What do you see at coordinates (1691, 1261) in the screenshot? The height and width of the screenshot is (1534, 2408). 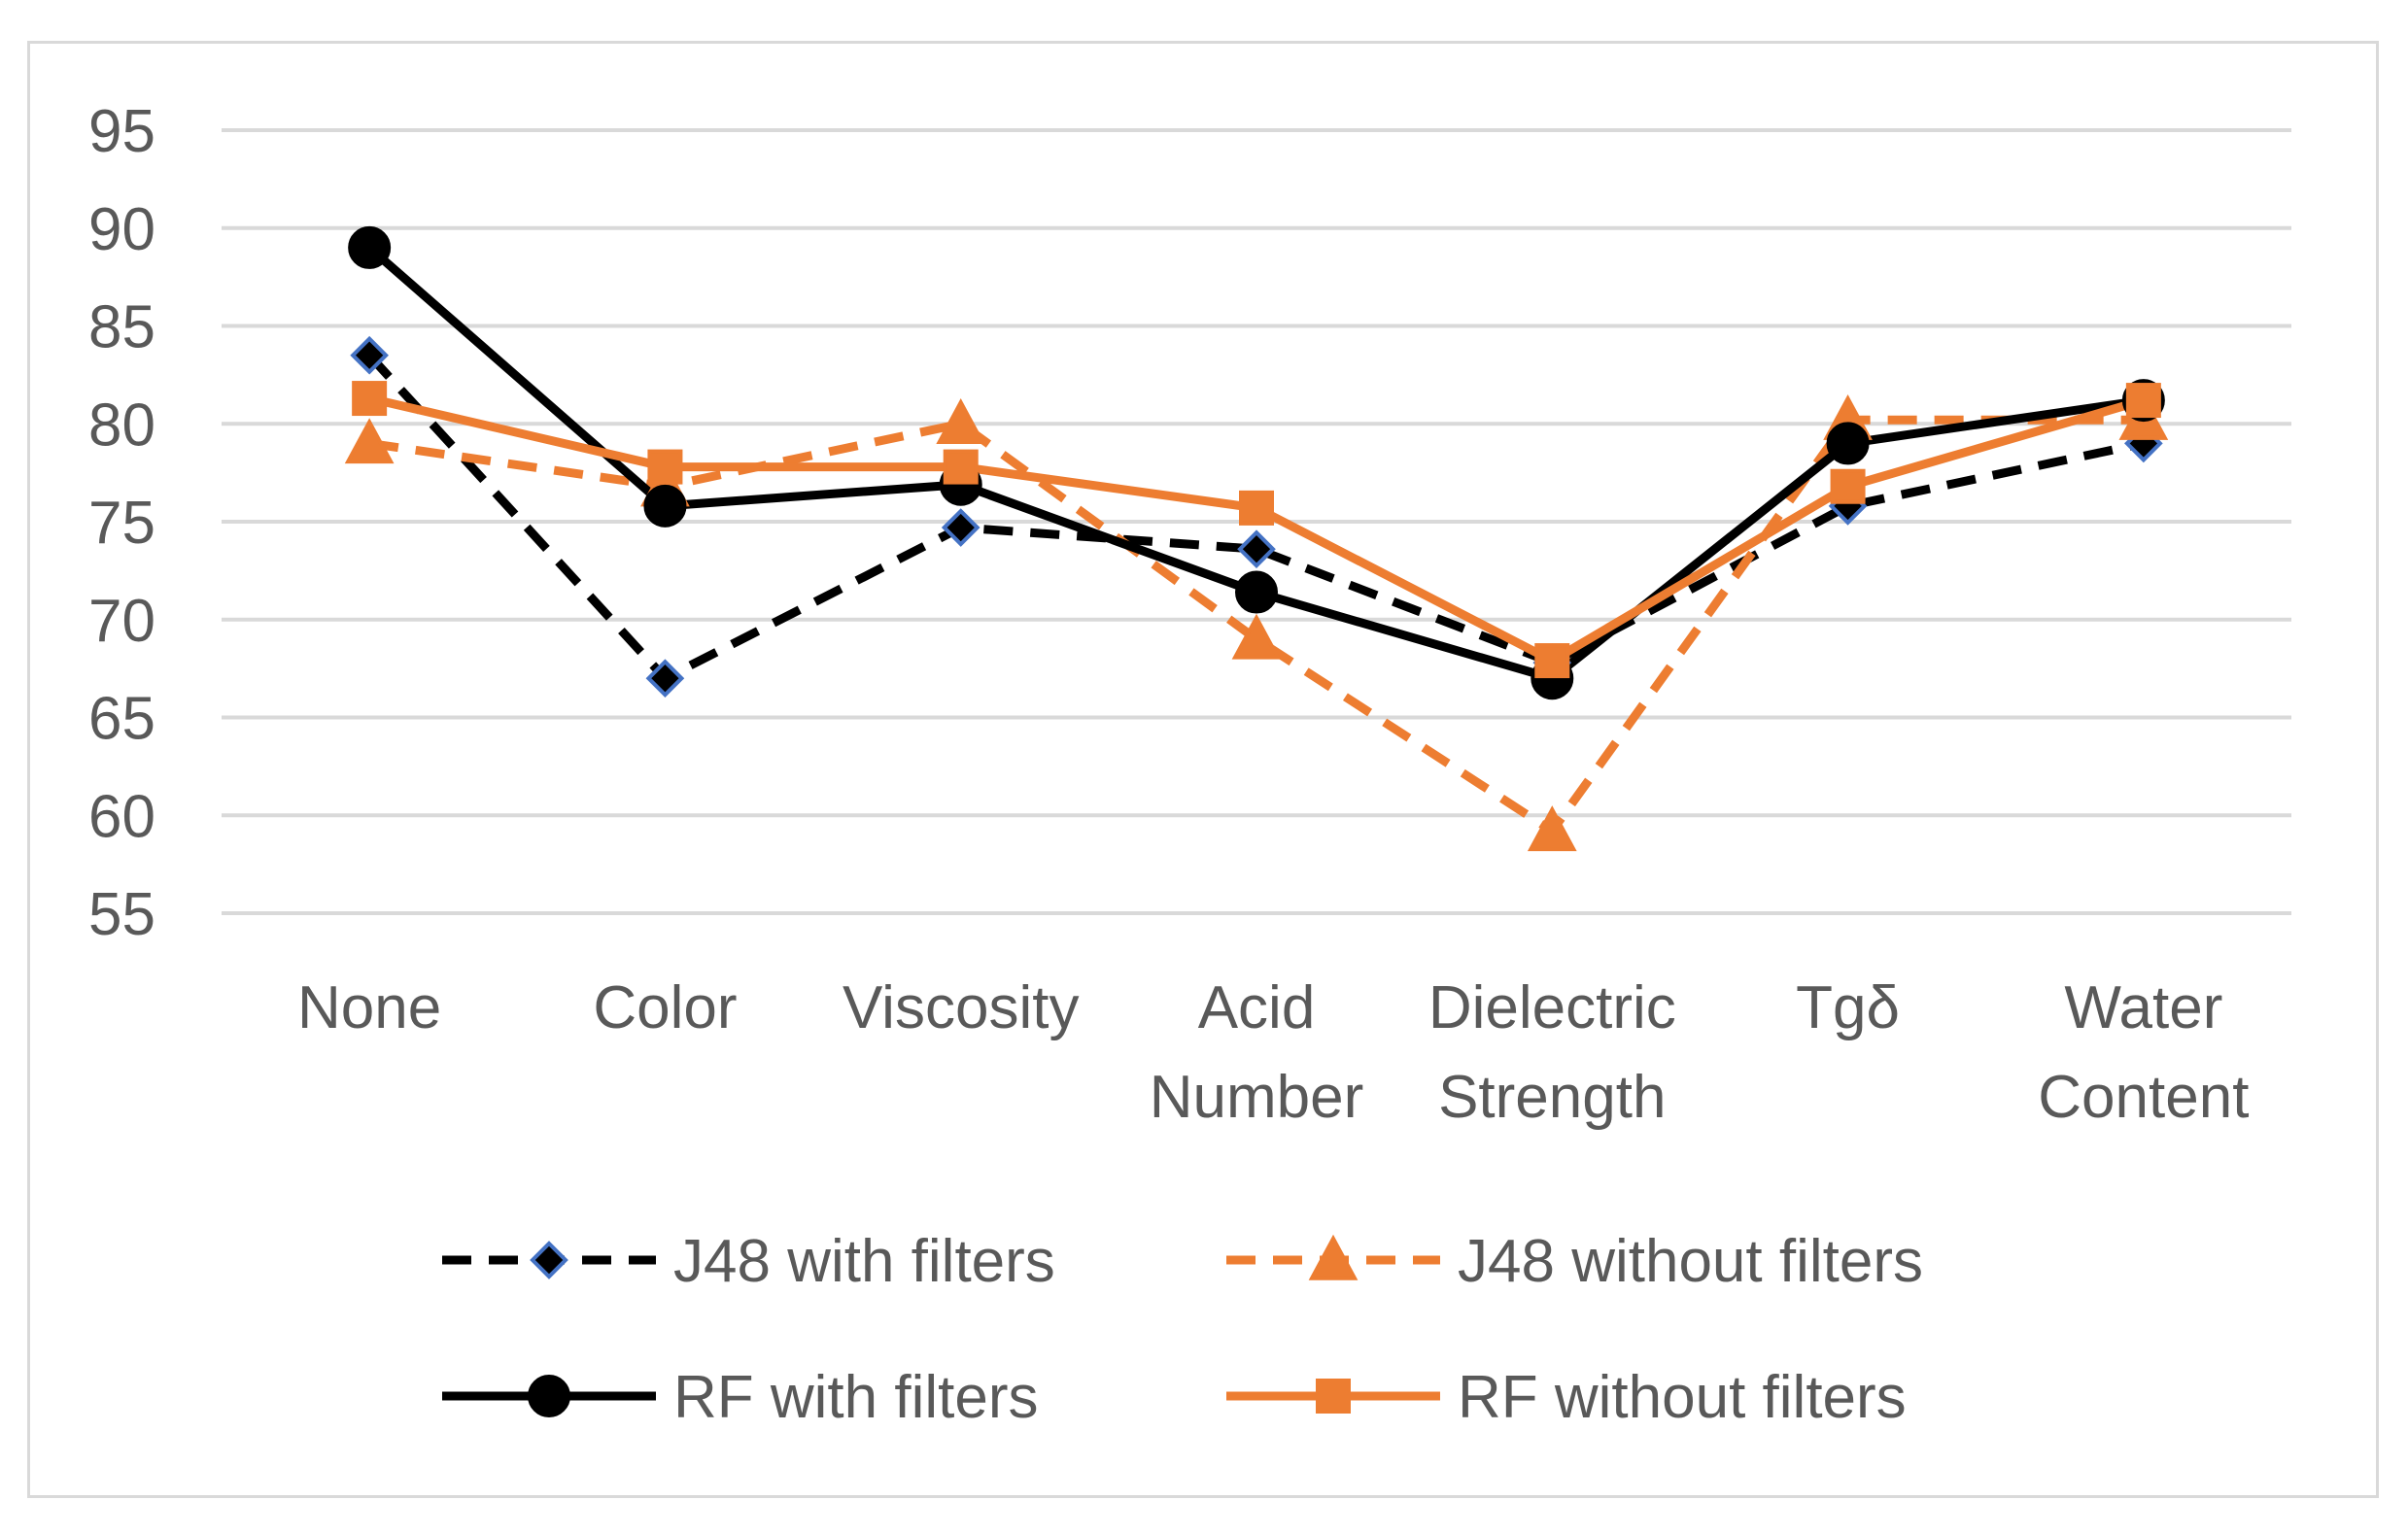 I see `legend-label: J48 without filters` at bounding box center [1691, 1261].